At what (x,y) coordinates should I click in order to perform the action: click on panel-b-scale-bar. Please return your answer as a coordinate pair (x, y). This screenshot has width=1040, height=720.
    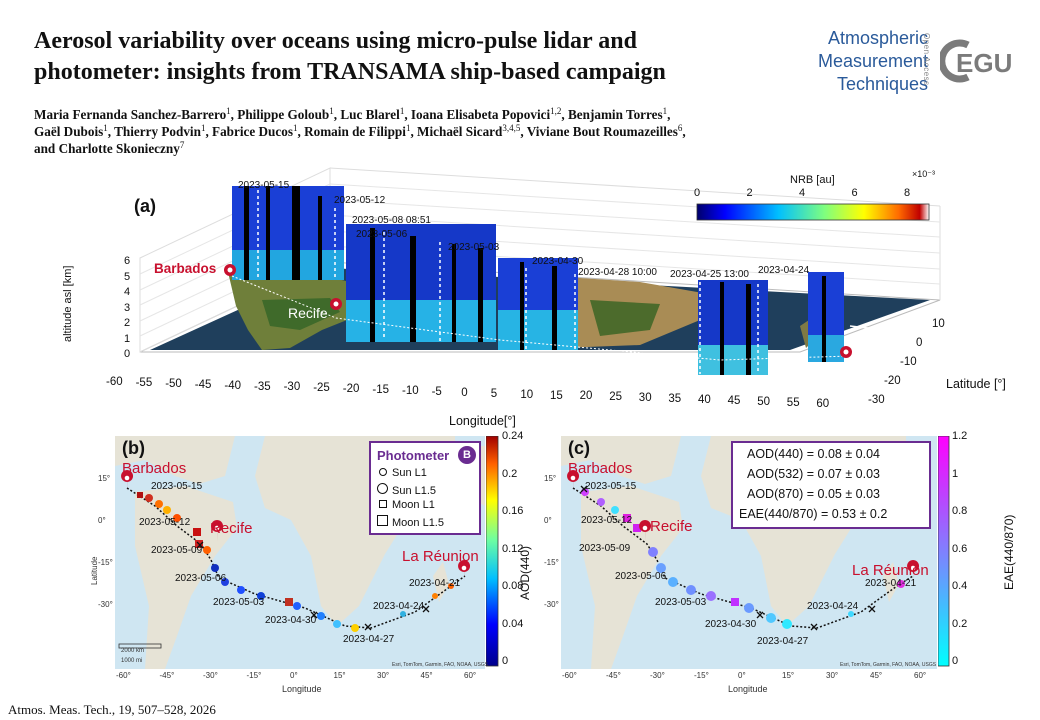
    Looking at the image, I should click on (140, 646).